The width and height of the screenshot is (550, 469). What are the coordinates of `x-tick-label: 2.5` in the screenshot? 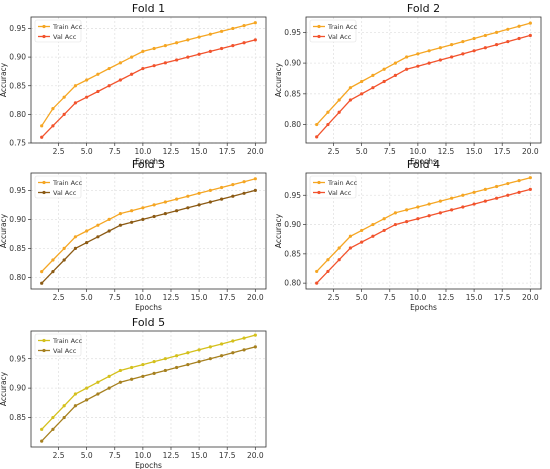 It's located at (59, 151).